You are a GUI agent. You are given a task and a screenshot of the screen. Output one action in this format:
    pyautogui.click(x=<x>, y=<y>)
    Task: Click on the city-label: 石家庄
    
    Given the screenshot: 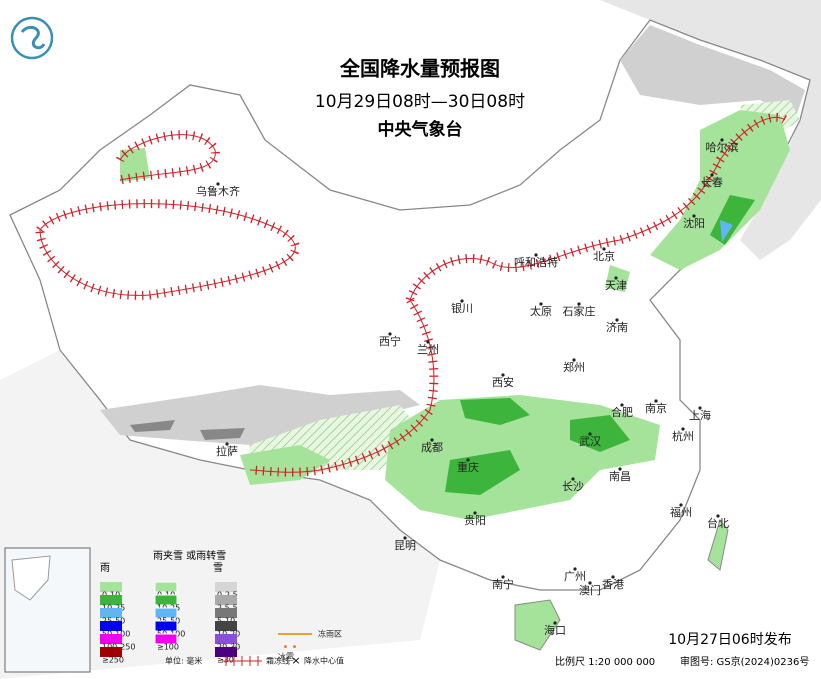 What is the action you would take?
    pyautogui.click(x=579, y=311)
    